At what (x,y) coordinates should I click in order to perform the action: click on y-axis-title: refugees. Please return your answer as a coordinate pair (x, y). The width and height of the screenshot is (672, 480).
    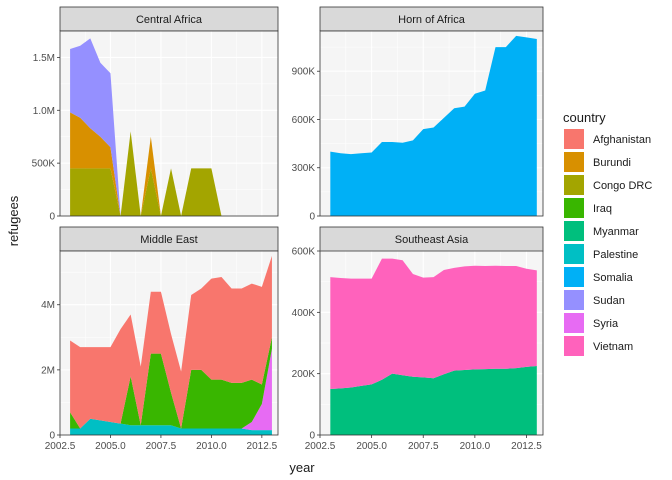
    Looking at the image, I should click on (13, 220).